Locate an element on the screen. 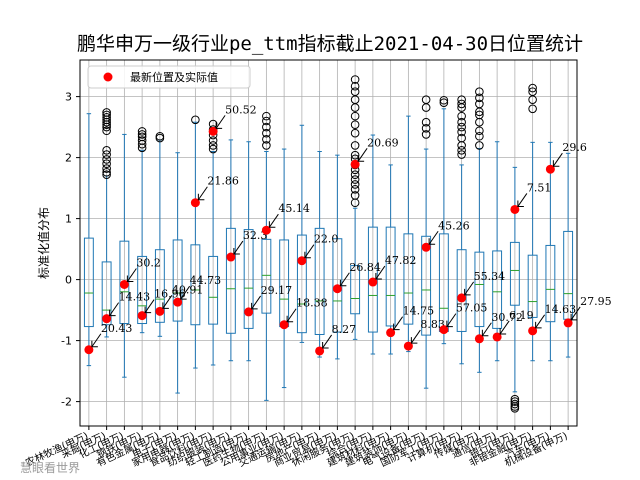  annotation-label: 18.38 is located at coordinates (312, 303).